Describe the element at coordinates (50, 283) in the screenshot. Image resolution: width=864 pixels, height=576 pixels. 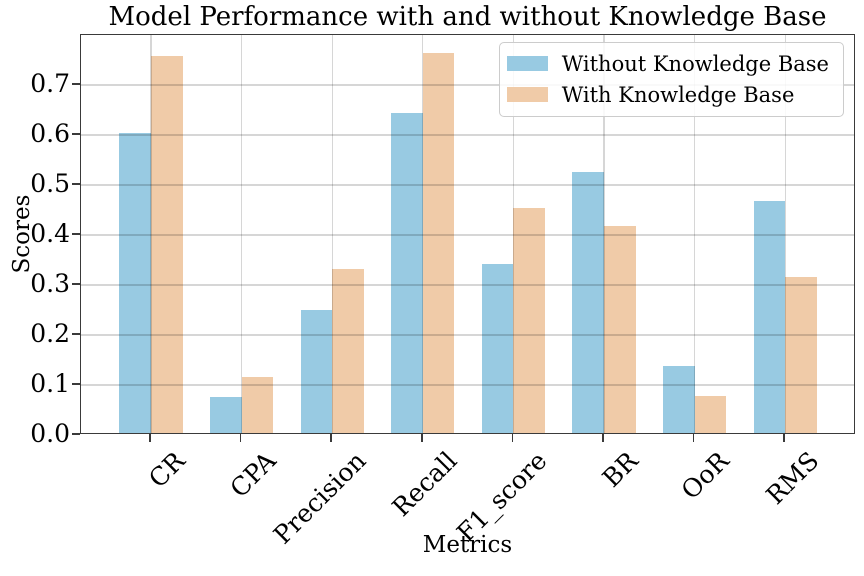
I see `y-tick-label: 0.3` at that location.